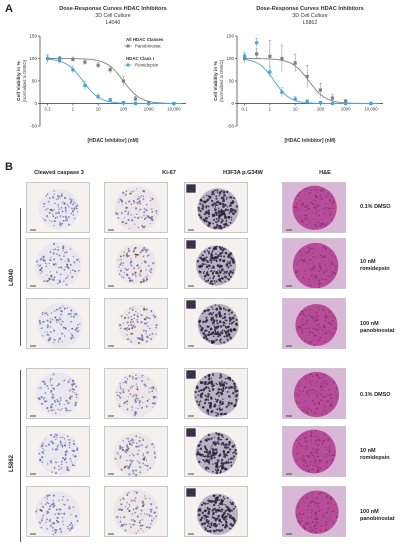  I want to click on row-label-l5862-panobinostat: 100 nM panobinostat, so click(377, 515).